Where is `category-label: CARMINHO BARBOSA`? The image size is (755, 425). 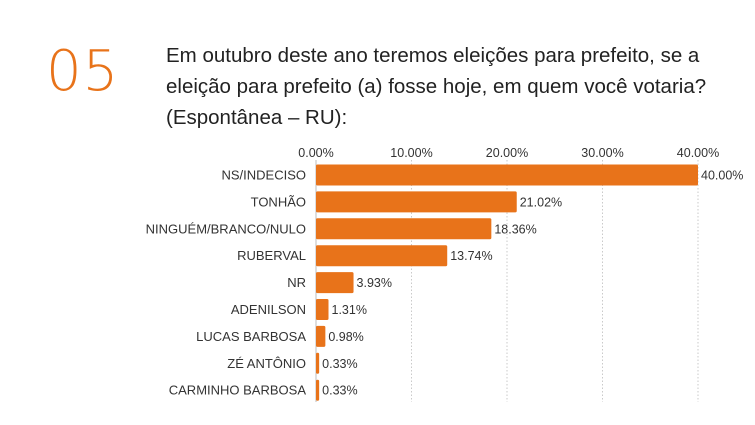 category-label: CARMINHO BARBOSA is located at coordinates (238, 390).